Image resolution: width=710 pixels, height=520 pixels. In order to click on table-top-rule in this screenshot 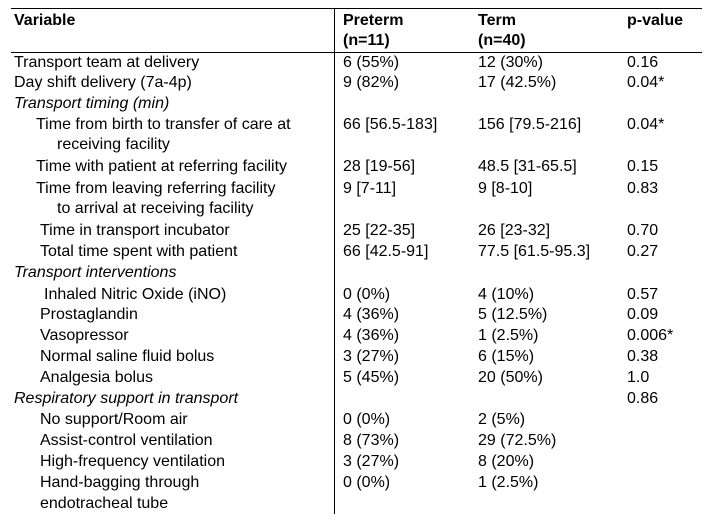, I will do `click(356, 8)`.